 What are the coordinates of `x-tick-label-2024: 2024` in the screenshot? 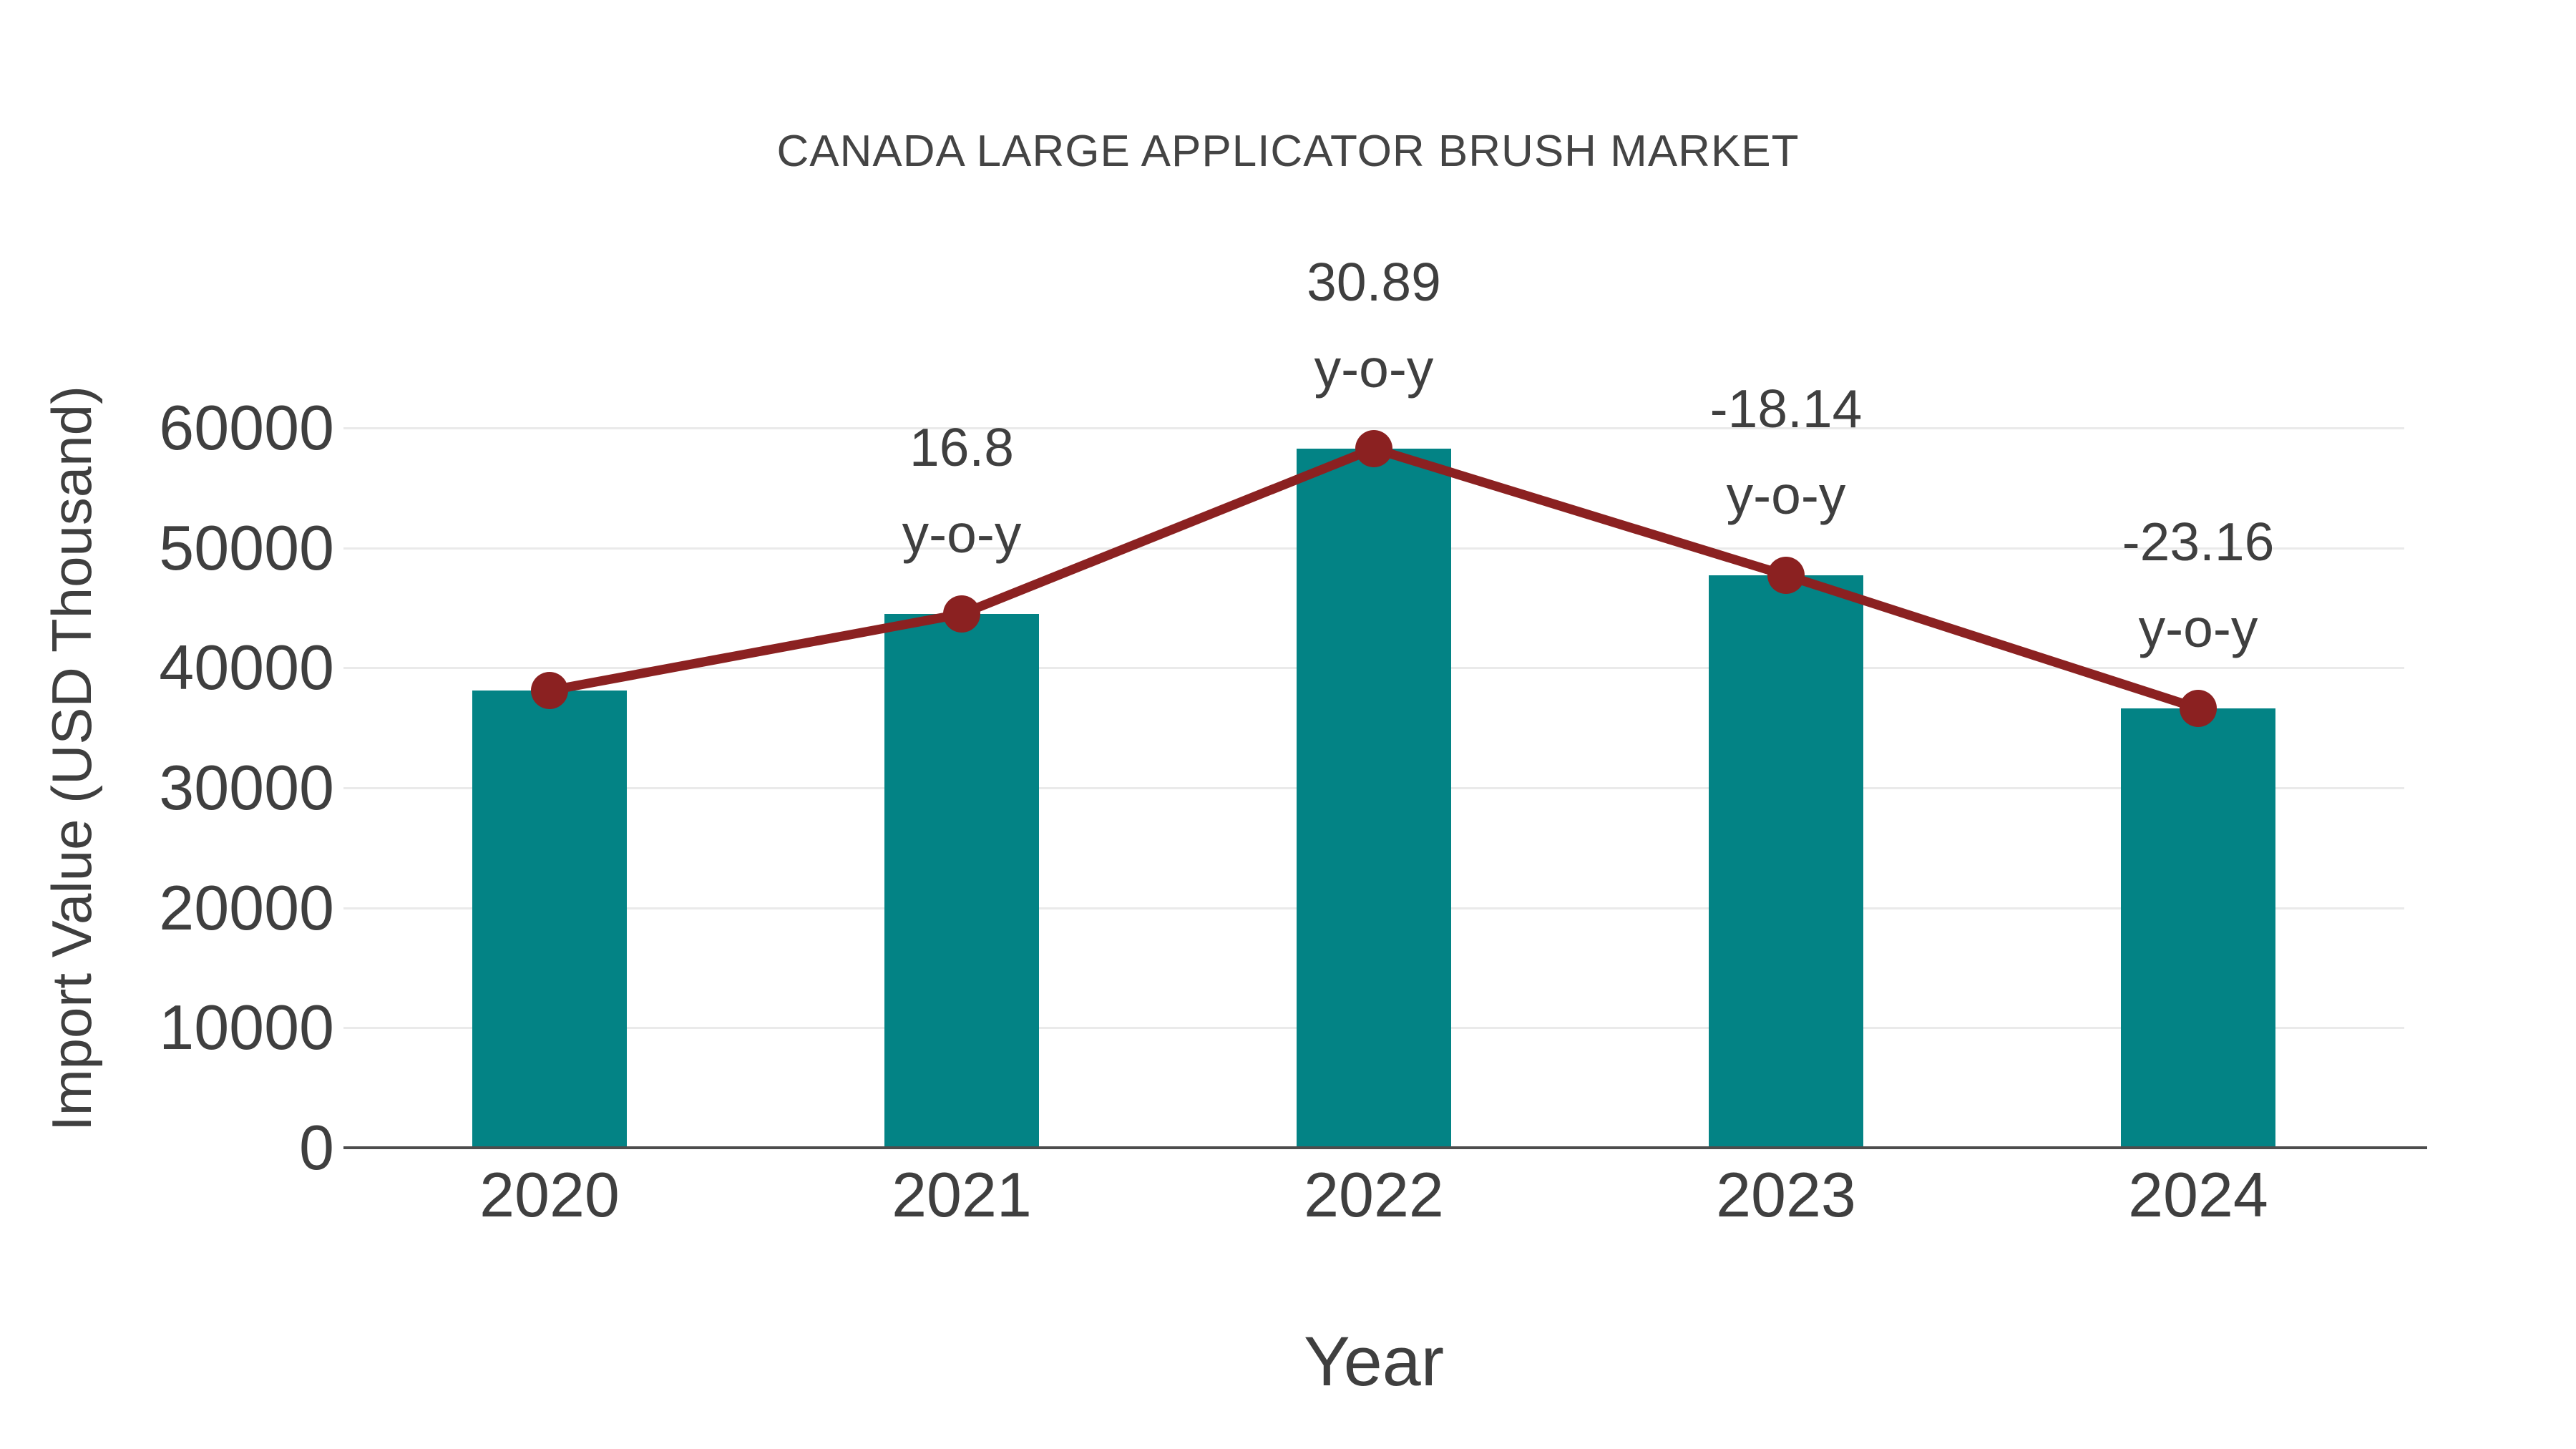 It's located at (2198, 1194).